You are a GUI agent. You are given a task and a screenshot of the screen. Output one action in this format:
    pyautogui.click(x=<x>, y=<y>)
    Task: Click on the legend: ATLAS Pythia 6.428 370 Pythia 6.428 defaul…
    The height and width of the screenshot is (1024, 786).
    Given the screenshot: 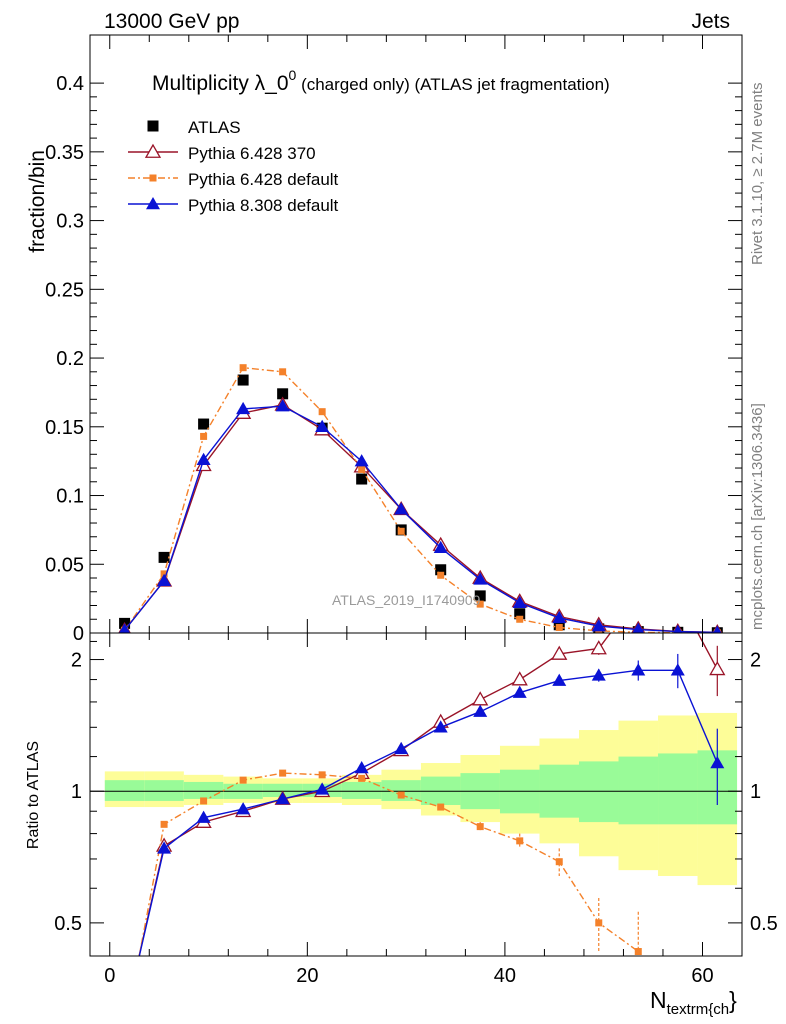 What is the action you would take?
    pyautogui.click(x=233, y=166)
    